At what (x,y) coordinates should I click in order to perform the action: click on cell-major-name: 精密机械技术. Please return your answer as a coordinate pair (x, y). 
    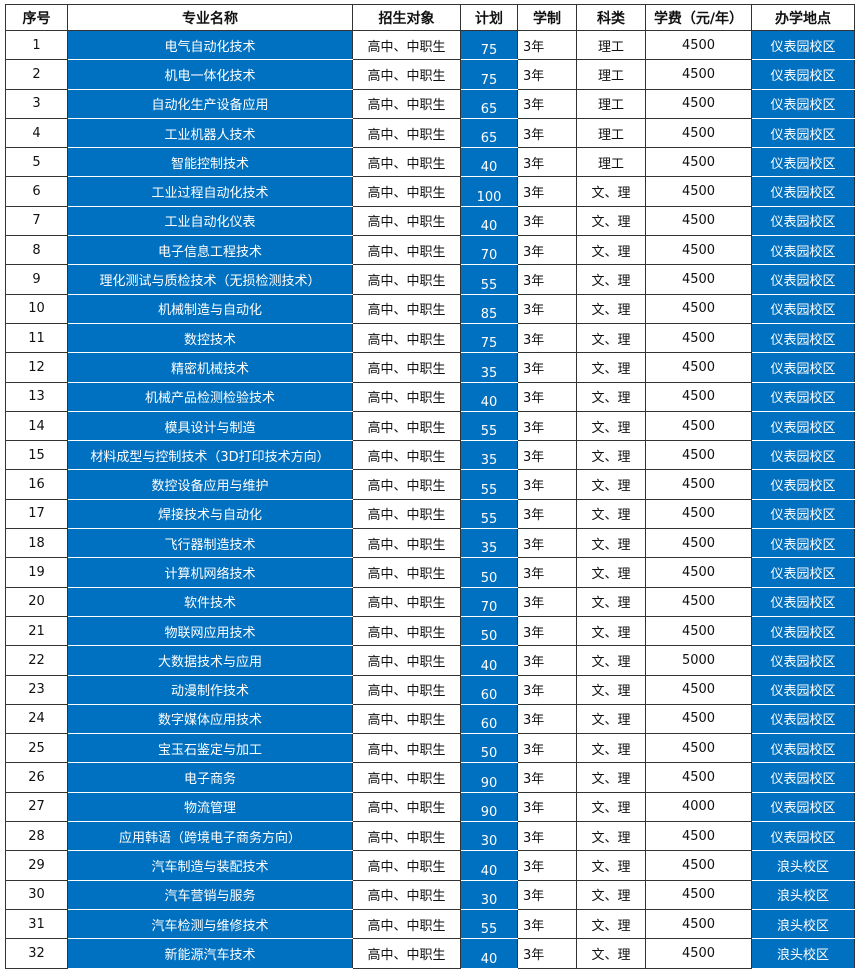
    Looking at the image, I should click on (210, 367).